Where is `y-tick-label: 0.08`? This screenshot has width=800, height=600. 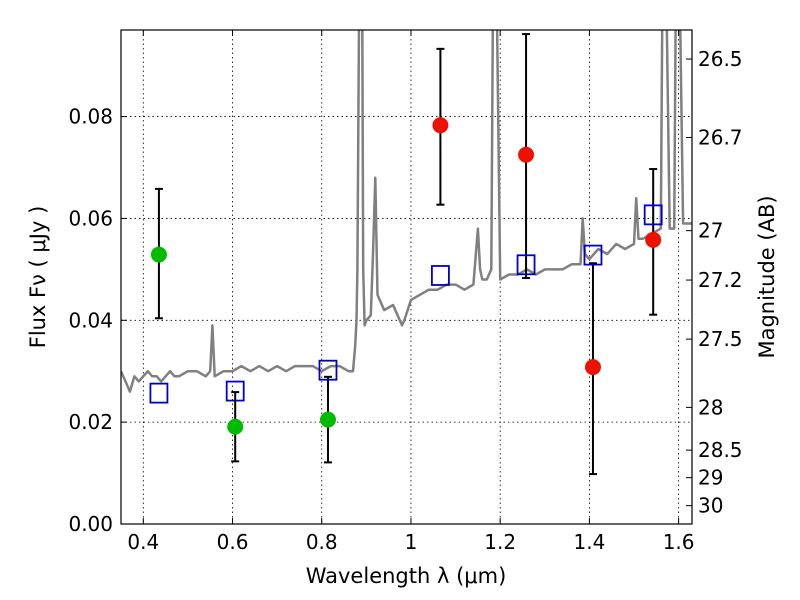 y-tick-label: 0.08 is located at coordinates (90, 117).